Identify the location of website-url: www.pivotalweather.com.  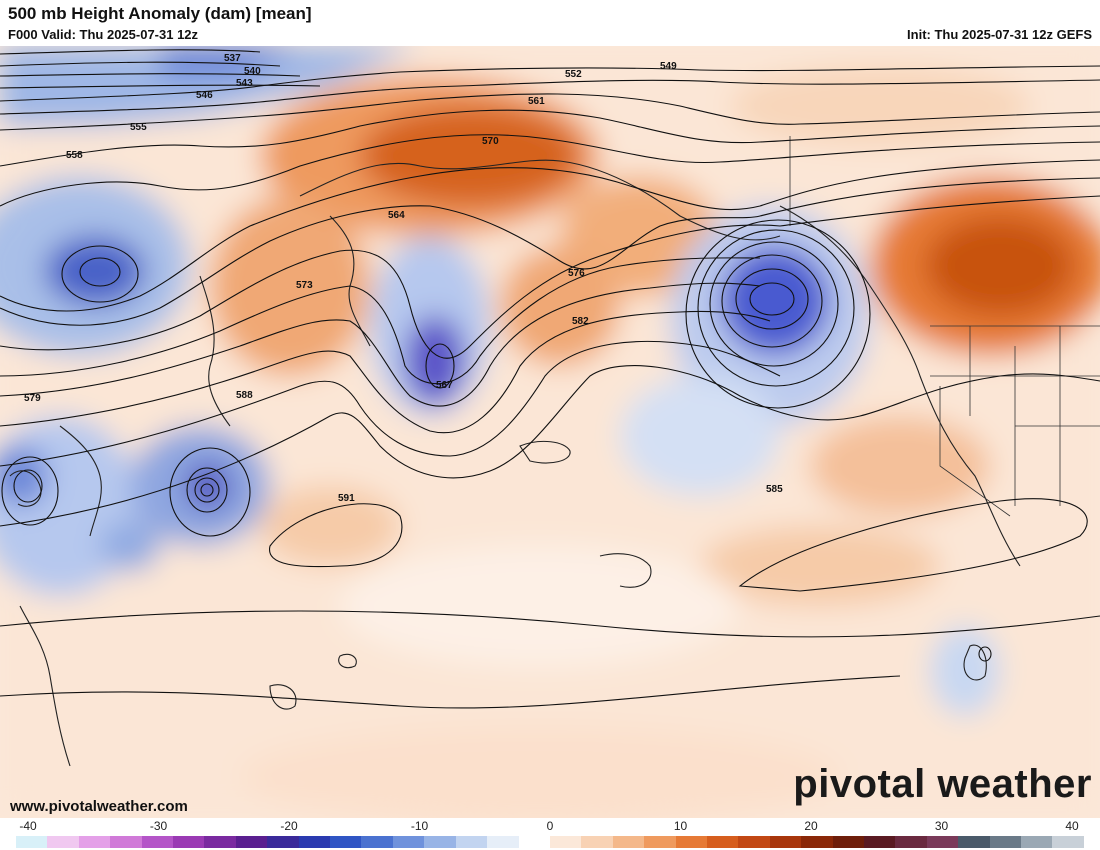
(99, 806).